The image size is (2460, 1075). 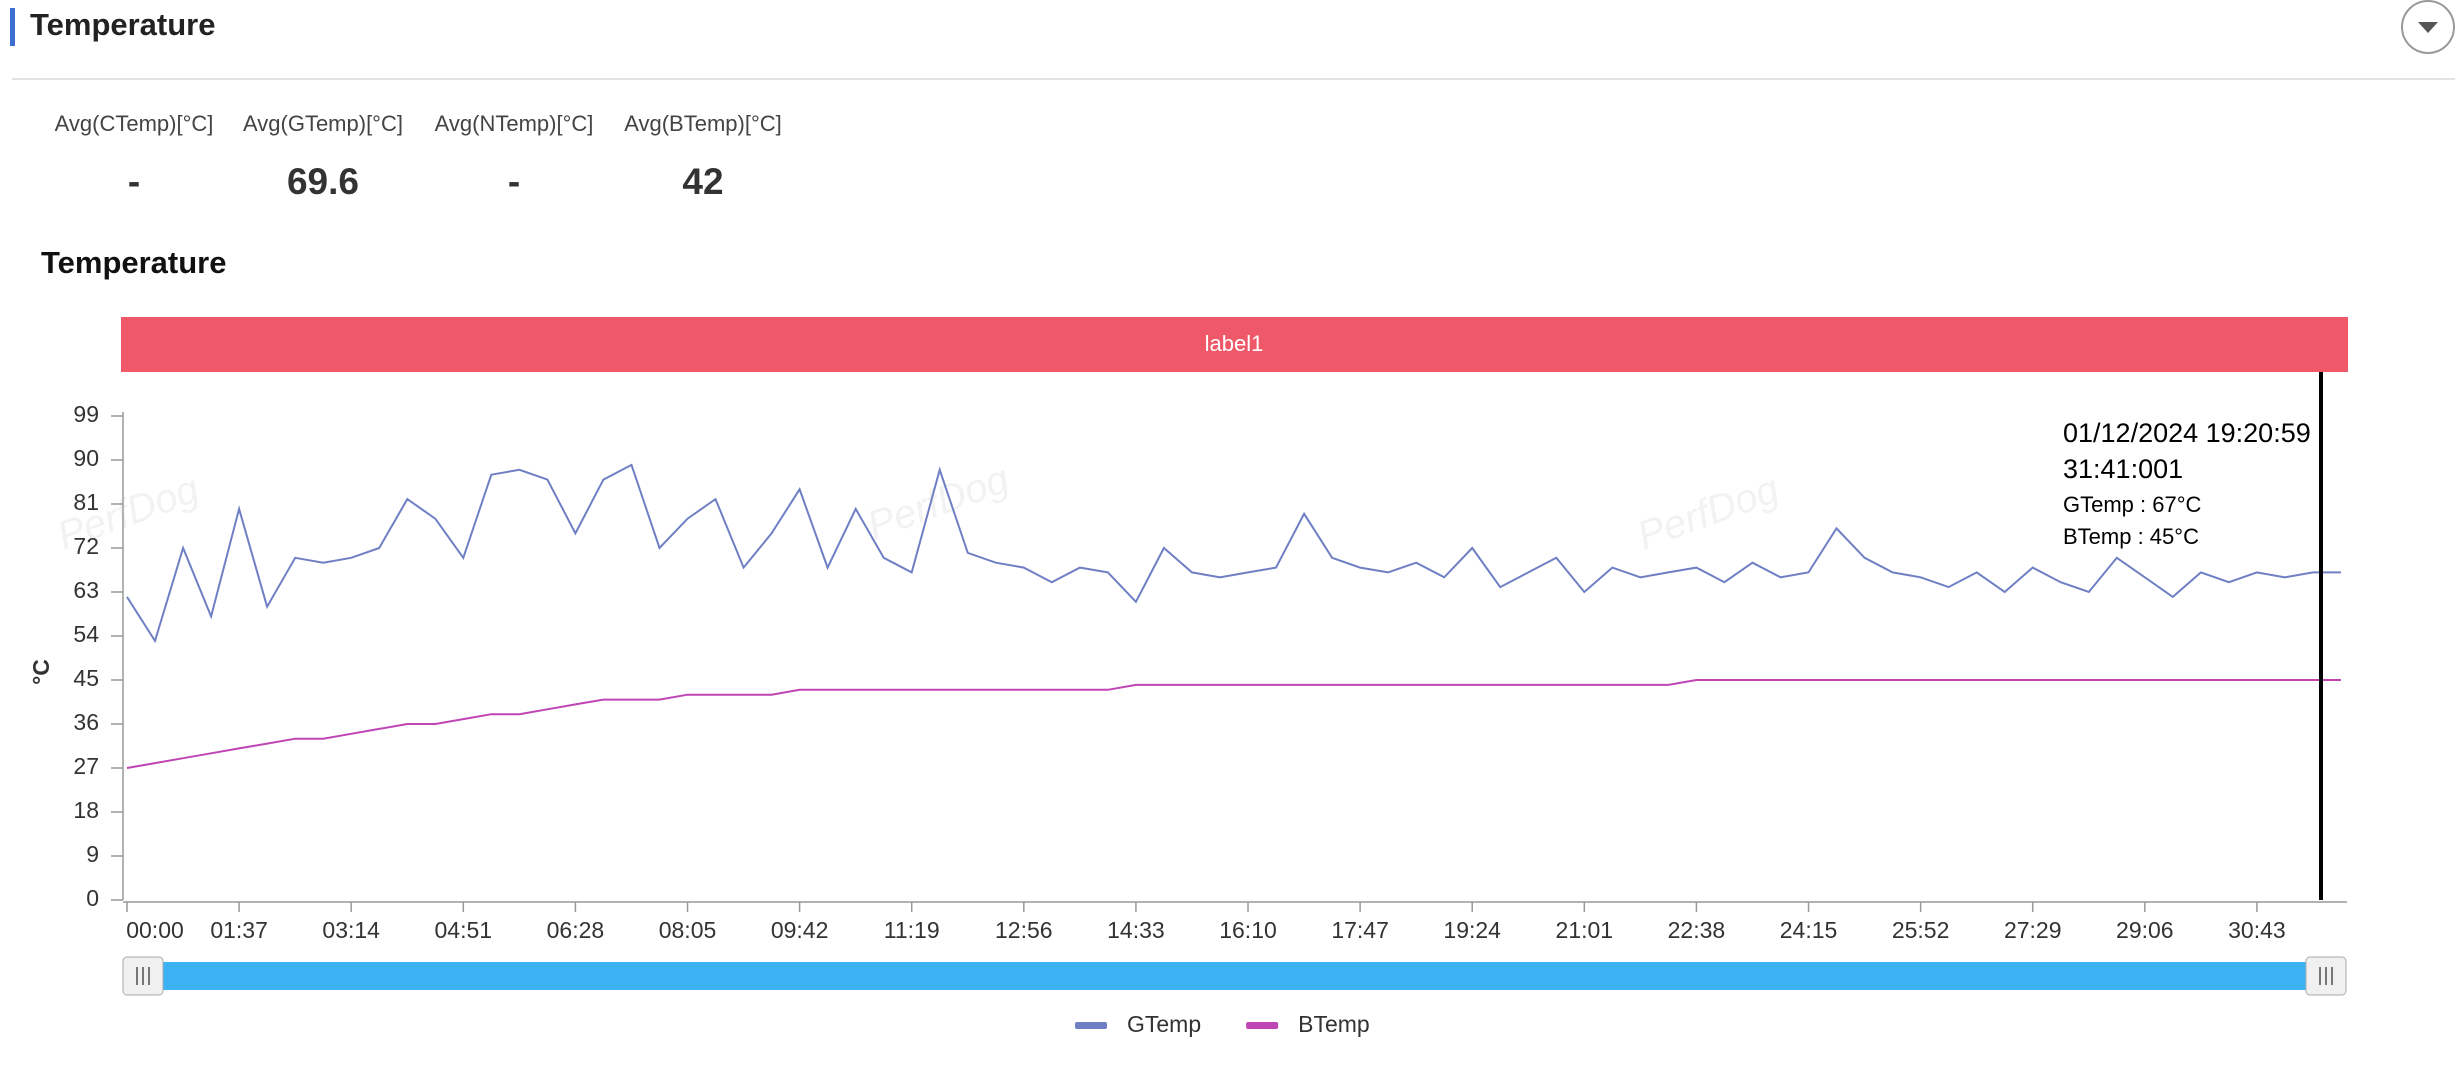 What do you see at coordinates (12, 27) in the screenshot?
I see `title-accent` at bounding box center [12, 27].